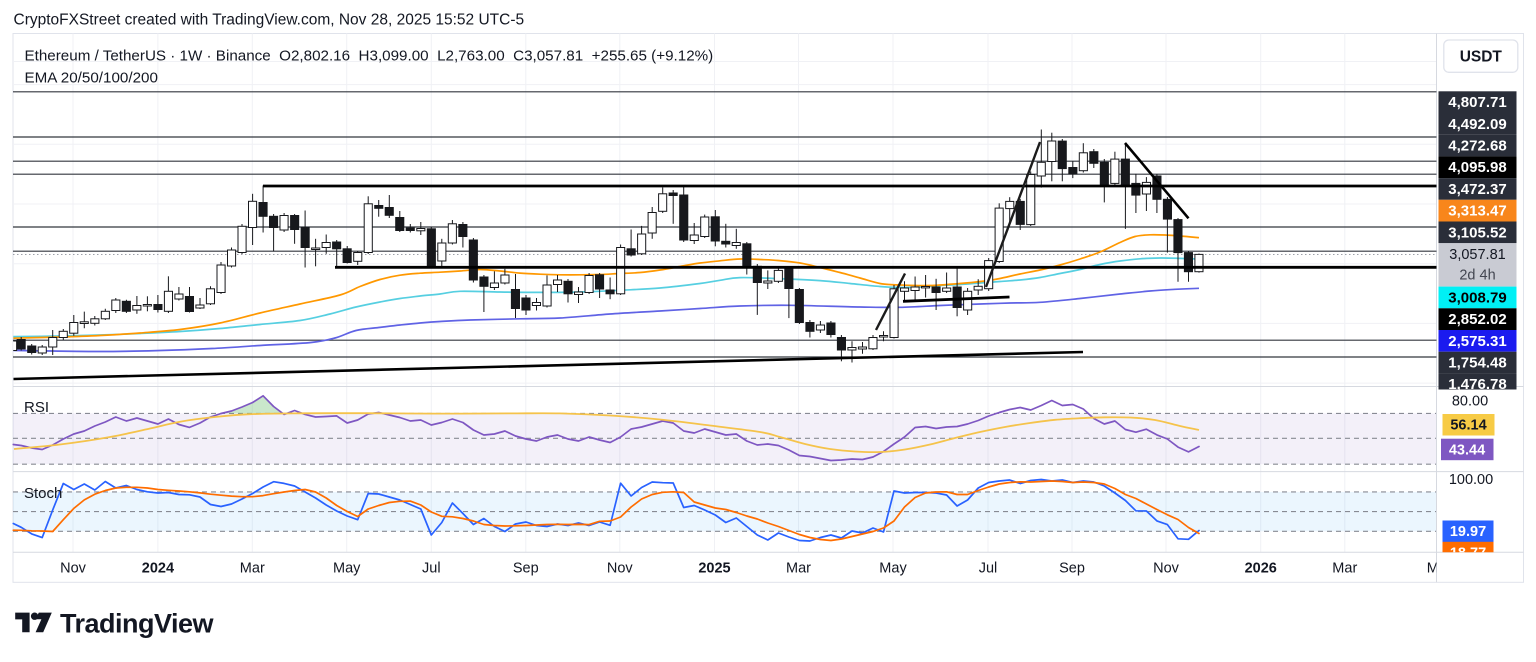 This screenshot has height=662, width=1536. What do you see at coordinates (1477, 124) in the screenshot?
I see `svg-text: 4,492.09` at bounding box center [1477, 124].